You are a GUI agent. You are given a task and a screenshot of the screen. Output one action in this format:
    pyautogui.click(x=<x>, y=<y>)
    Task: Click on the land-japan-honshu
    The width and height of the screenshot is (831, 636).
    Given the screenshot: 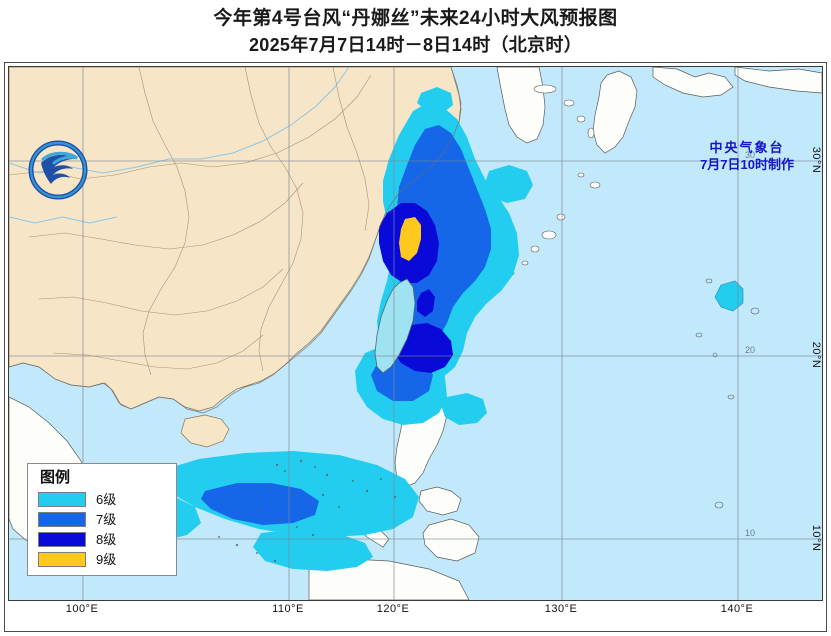 What is the action you would take?
    pyautogui.click(x=778, y=80)
    